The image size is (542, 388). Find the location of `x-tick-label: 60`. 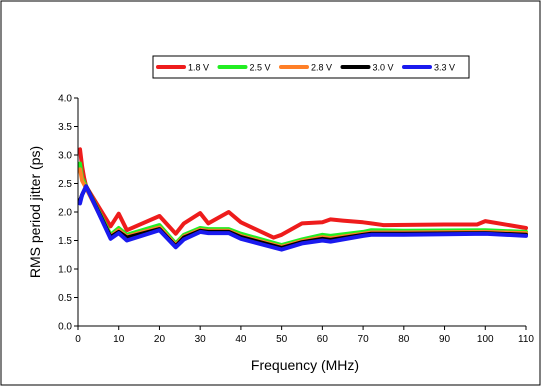

x-tick-label: 60 is located at coordinates (323, 339).